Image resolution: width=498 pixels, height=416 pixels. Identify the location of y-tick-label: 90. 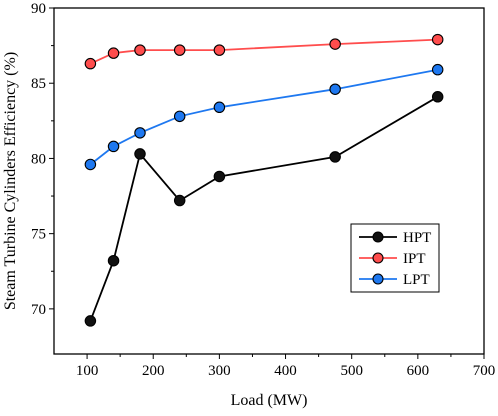
(38, 9).